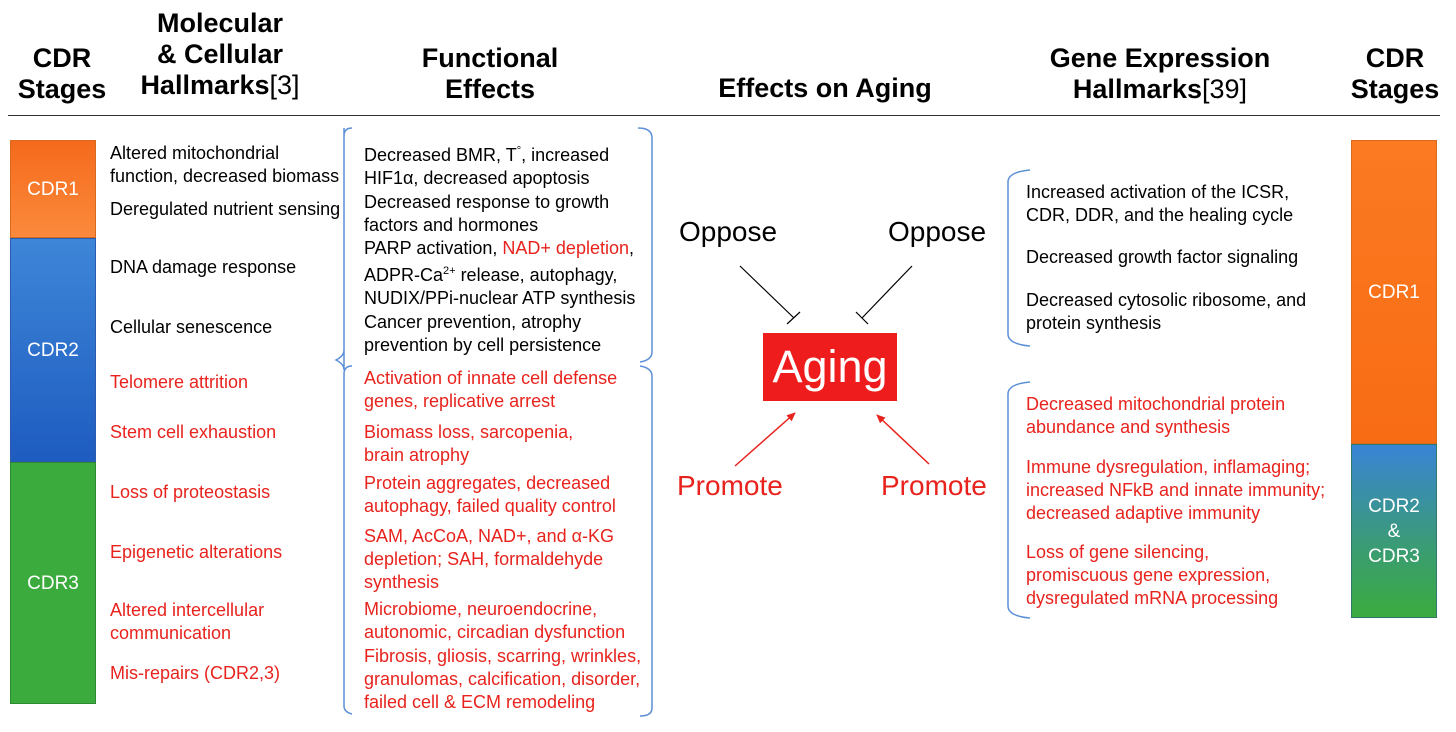 The height and width of the screenshot is (732, 1456). I want to click on functional-bmr-degree: °, so click(519, 151).